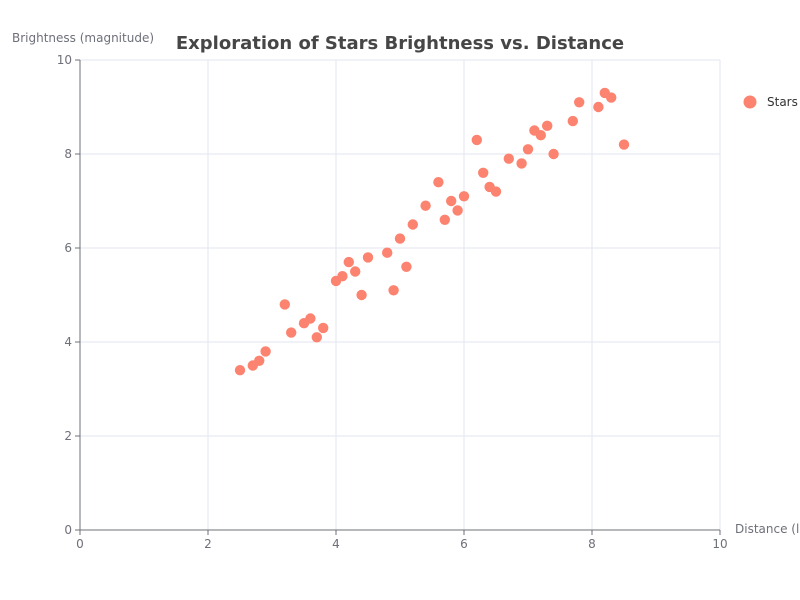 The height and width of the screenshot is (600, 800). Describe the element at coordinates (782, 102) in the screenshot. I see `legend-label: Stars` at that location.